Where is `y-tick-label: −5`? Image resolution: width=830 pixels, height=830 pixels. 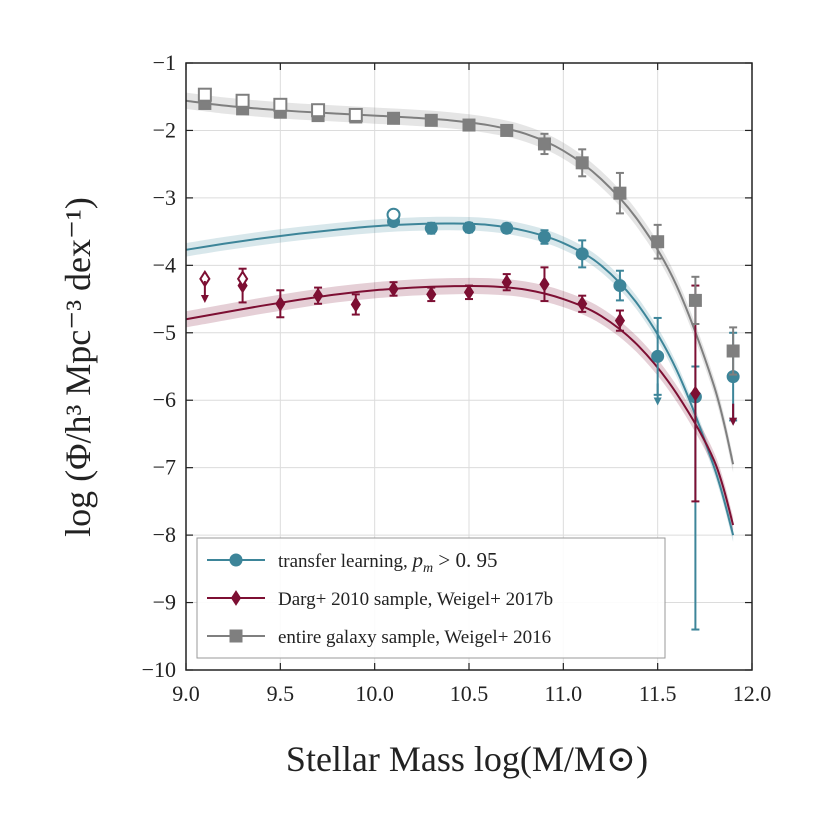 y-tick-label: −5 is located at coordinates (164, 332).